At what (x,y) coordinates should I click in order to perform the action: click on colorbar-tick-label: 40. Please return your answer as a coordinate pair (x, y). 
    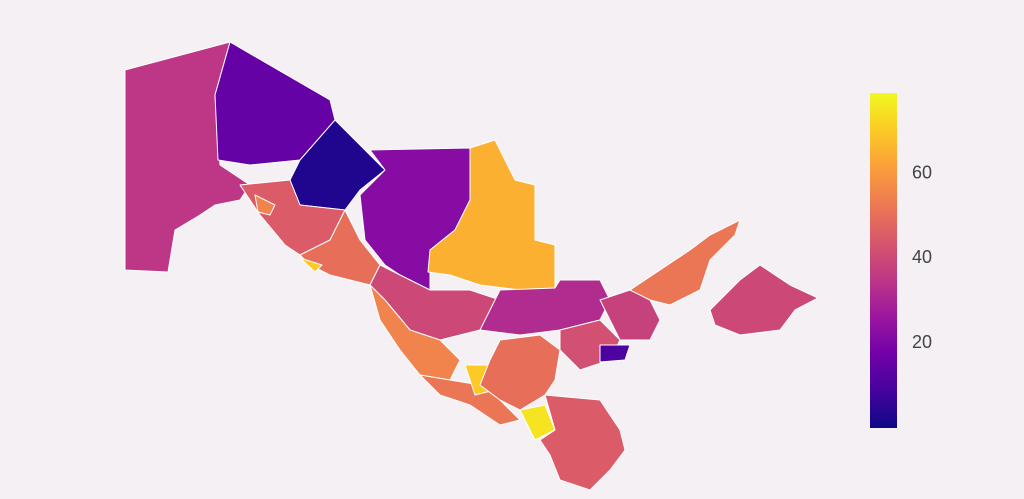
    Looking at the image, I should click on (922, 257).